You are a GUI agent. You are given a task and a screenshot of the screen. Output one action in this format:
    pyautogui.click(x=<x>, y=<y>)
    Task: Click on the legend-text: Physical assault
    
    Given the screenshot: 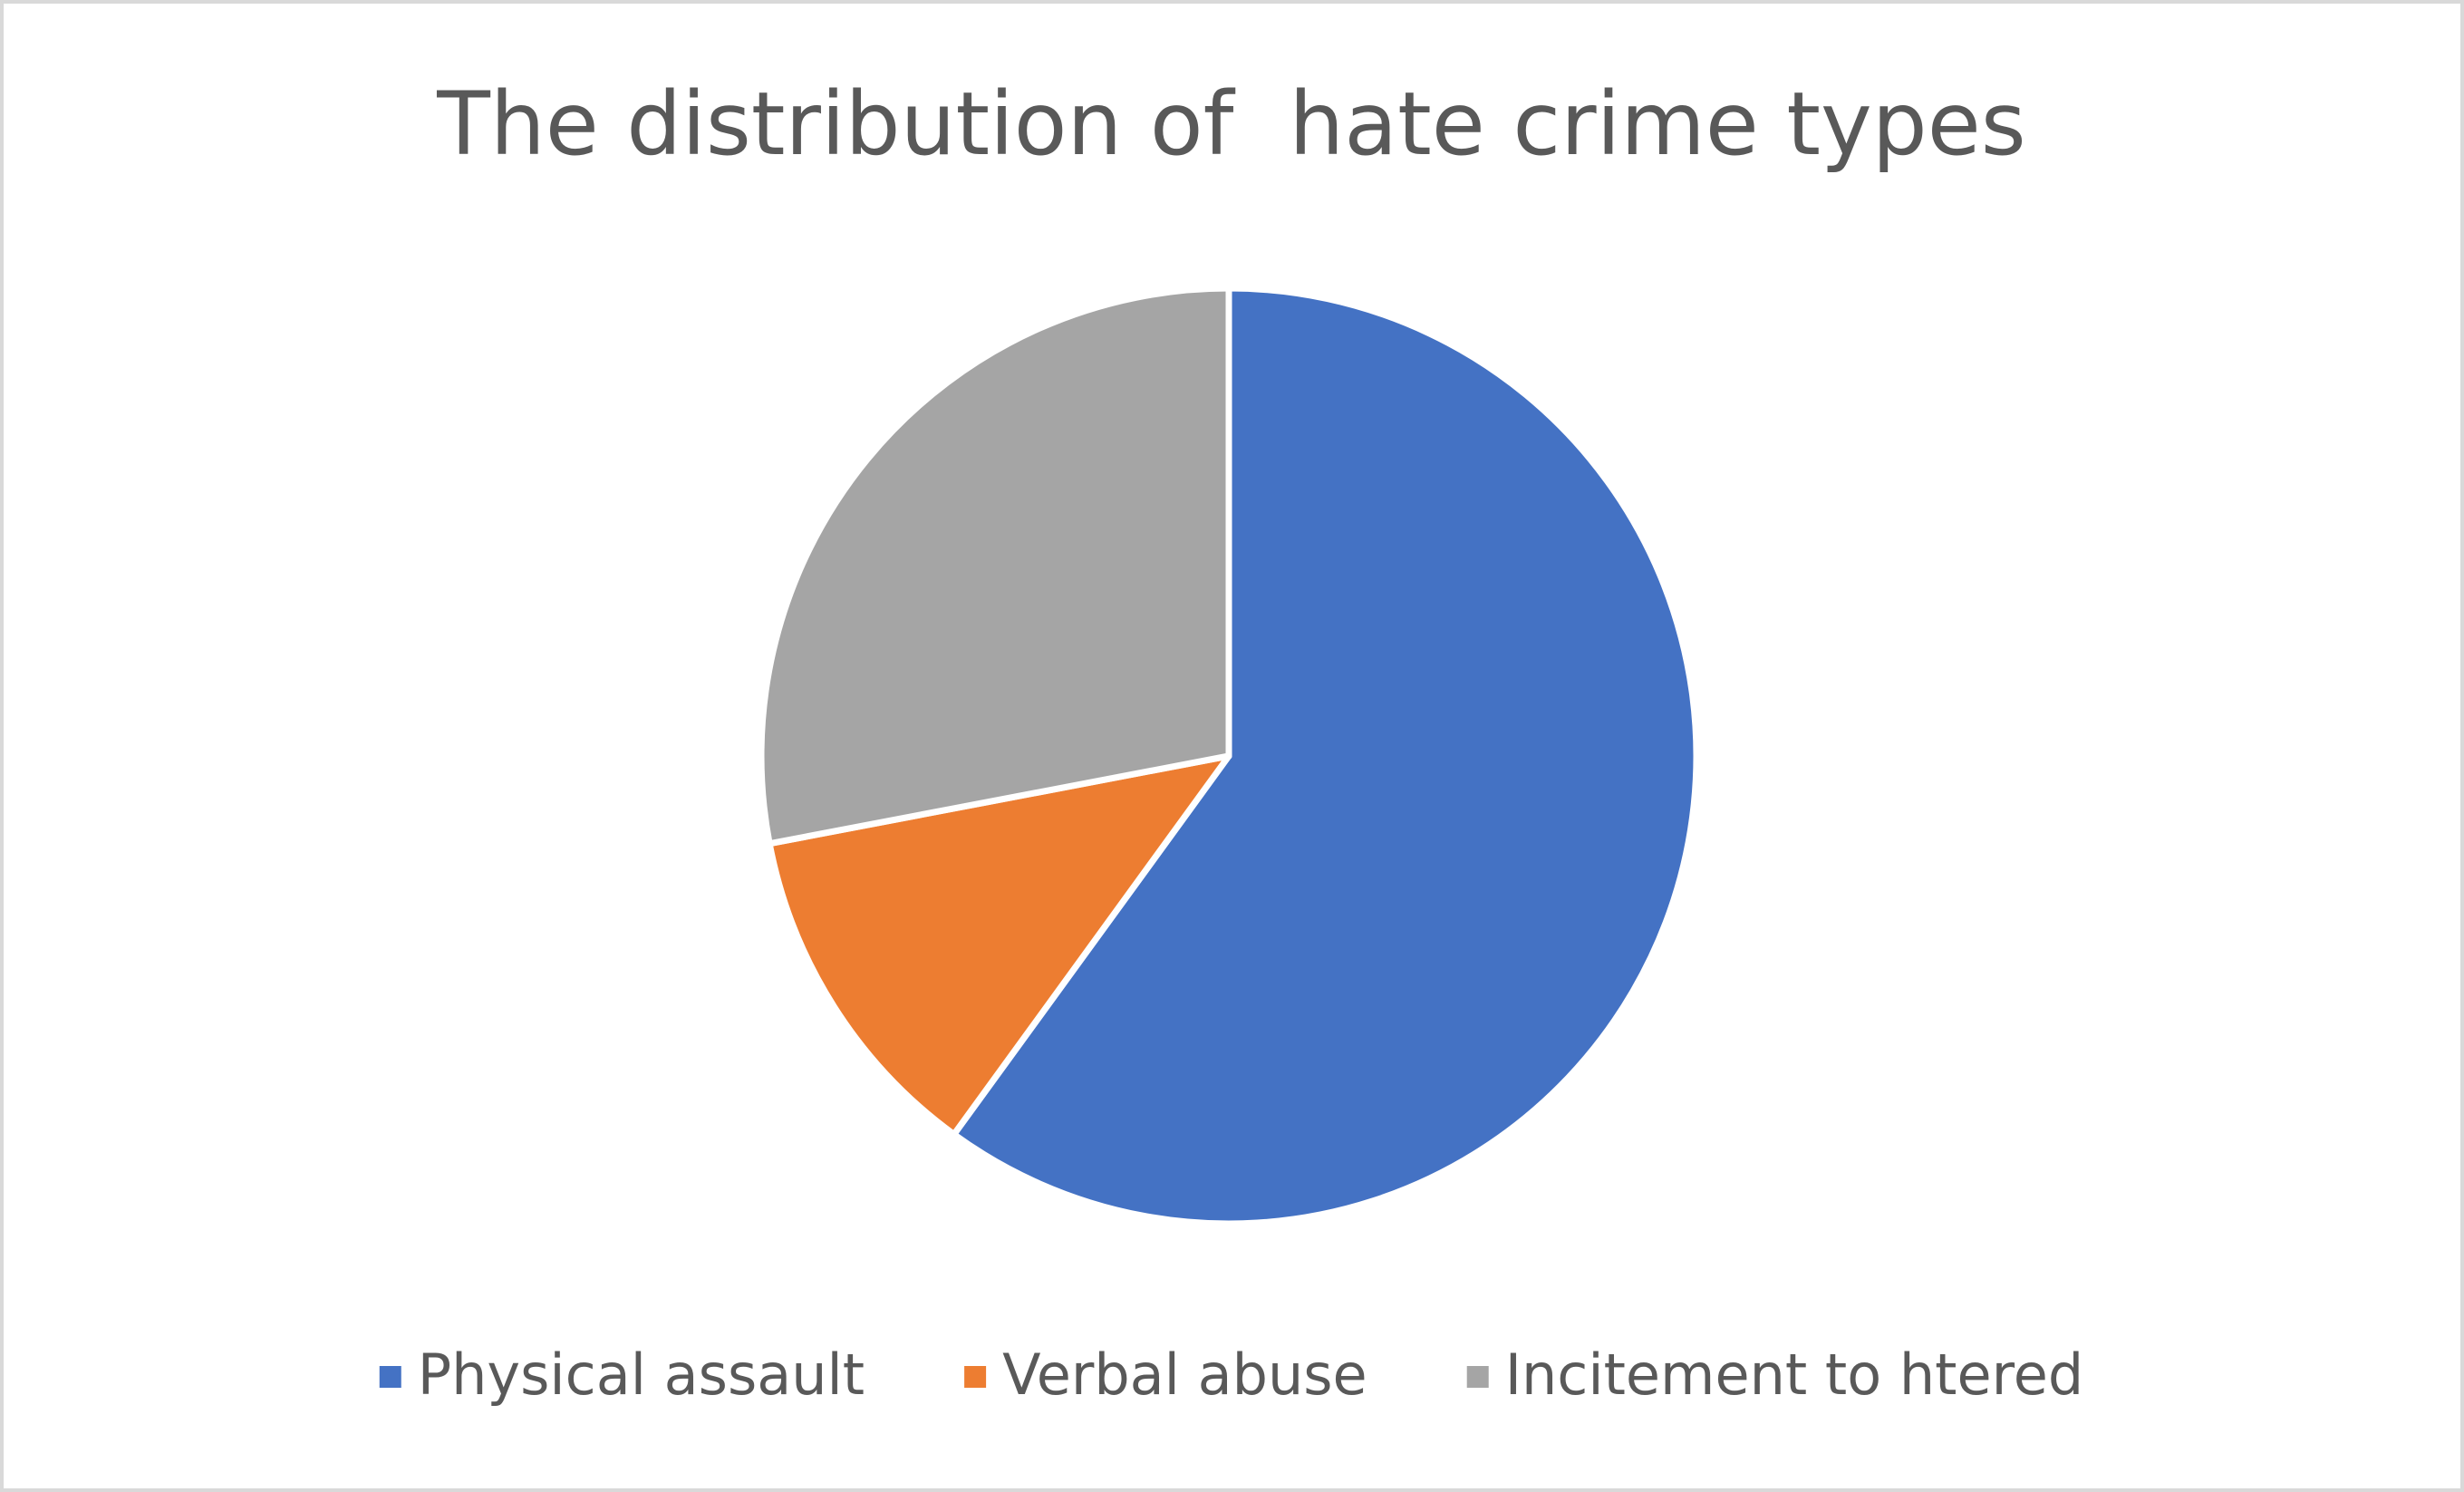 What is the action you would take?
    pyautogui.click(x=641, y=1375)
    